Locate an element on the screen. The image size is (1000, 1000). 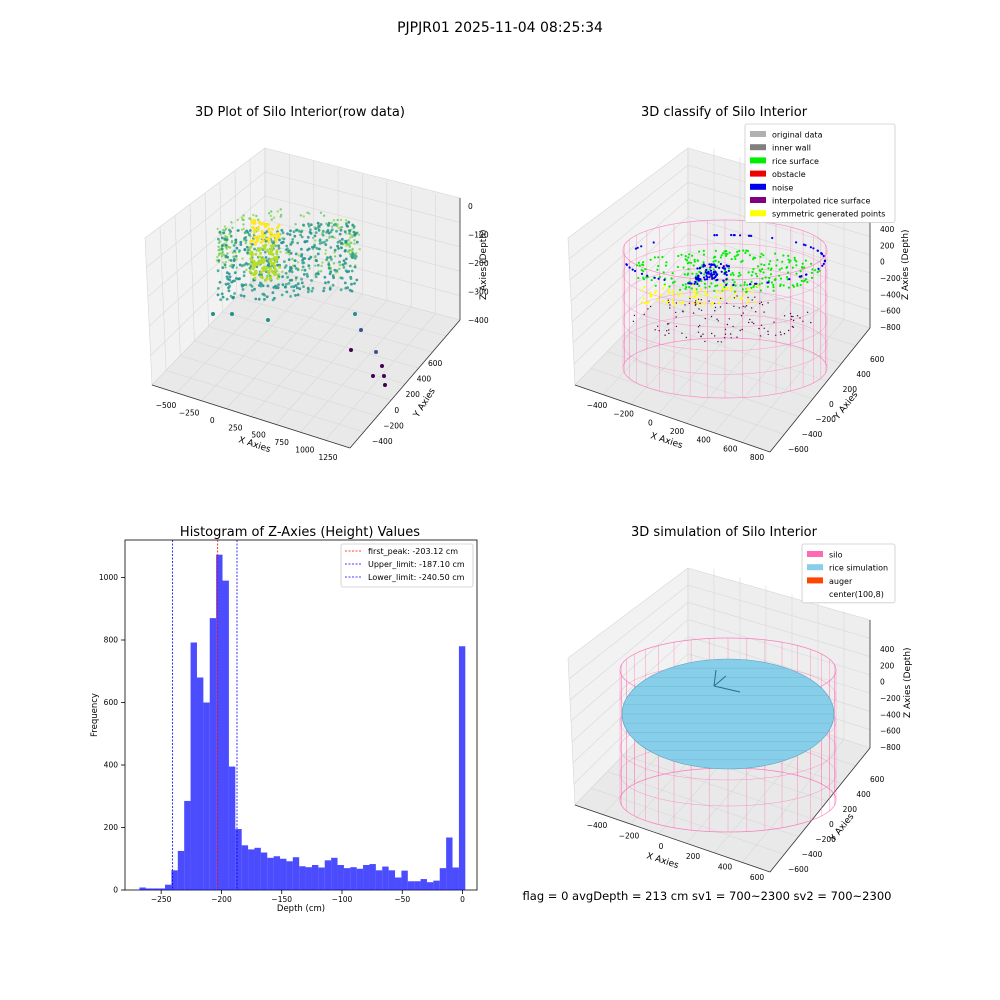
z-tick-label: 0 is located at coordinates (882, 262).